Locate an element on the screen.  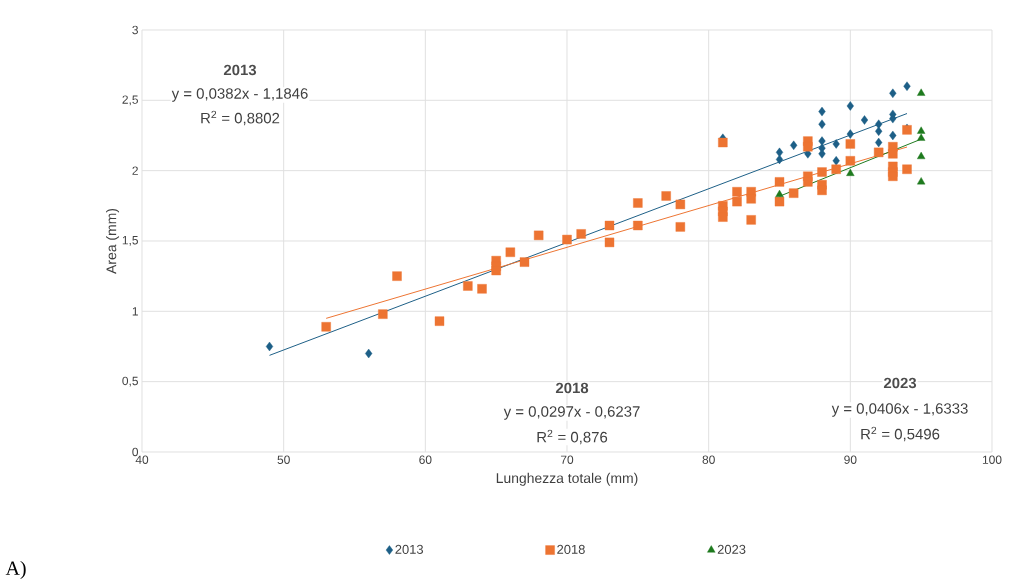
y-tick-label: 2 is located at coordinates (135, 170).